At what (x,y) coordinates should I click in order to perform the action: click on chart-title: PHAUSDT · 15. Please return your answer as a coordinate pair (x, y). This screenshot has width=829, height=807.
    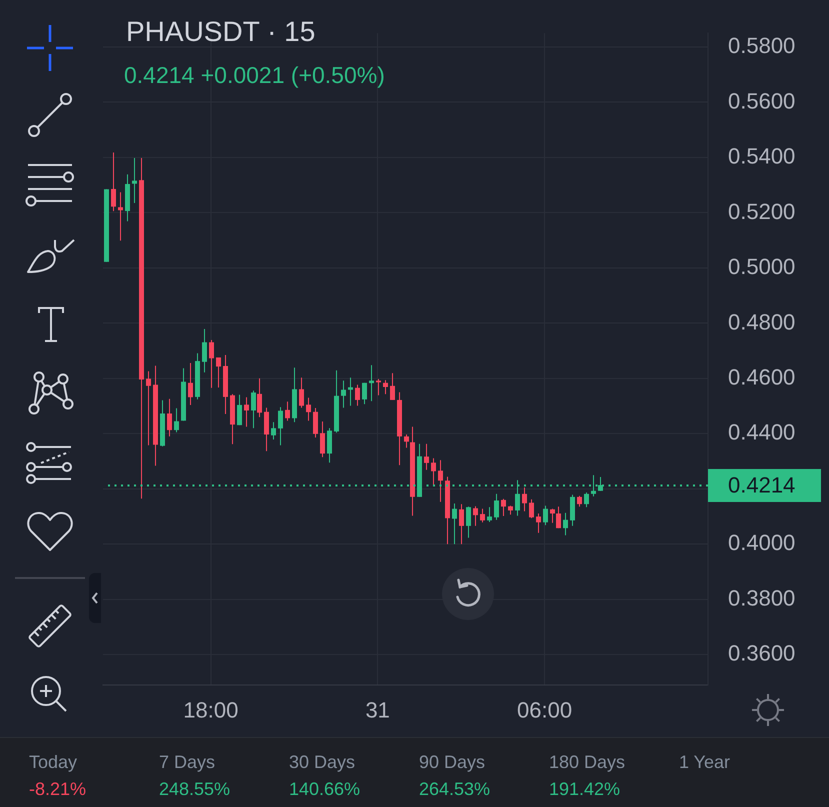
    Looking at the image, I should click on (221, 32).